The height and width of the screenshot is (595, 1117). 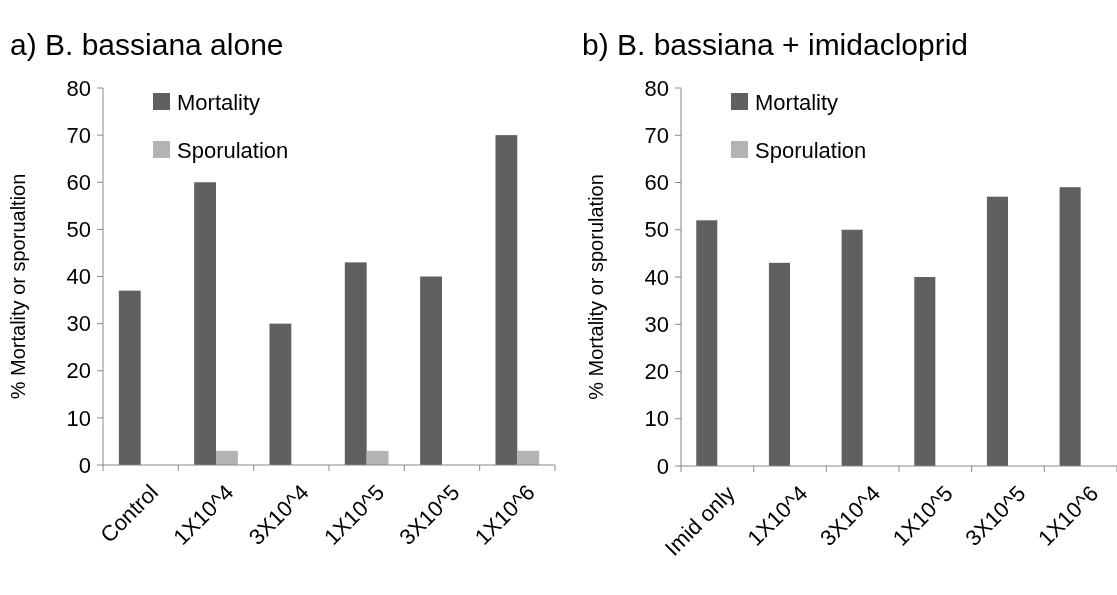 What do you see at coordinates (596, 287) in the screenshot?
I see `y-axis-title: % Mortality or sporulation` at bounding box center [596, 287].